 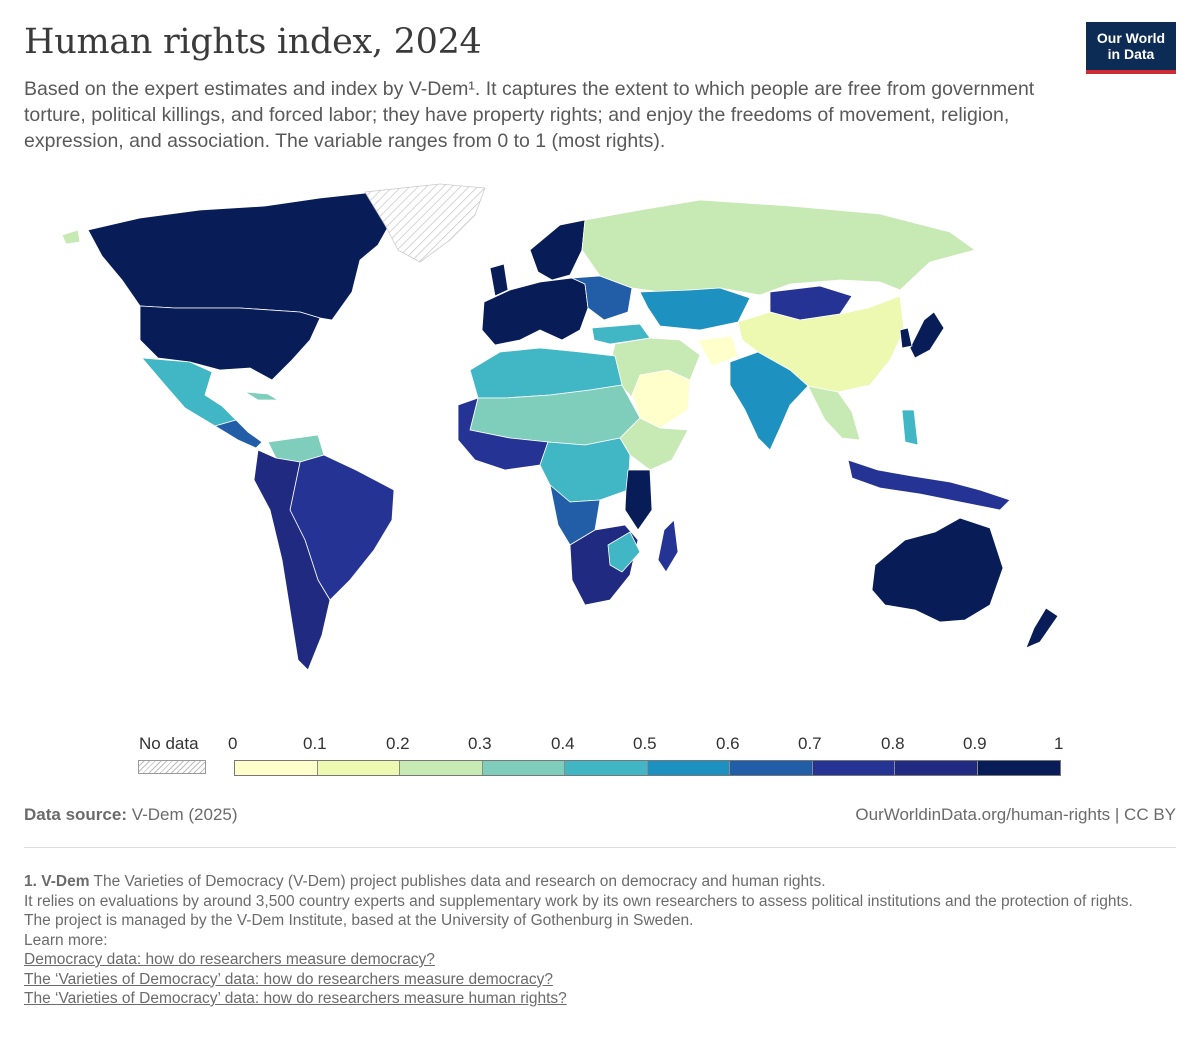 I want to click on map-region-arabia, so click(x=661, y=399).